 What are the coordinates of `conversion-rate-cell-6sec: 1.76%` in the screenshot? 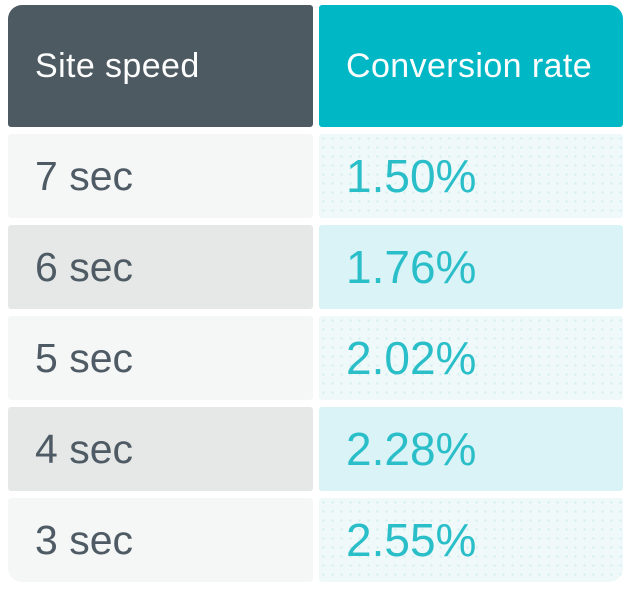 It's located at (471, 267).